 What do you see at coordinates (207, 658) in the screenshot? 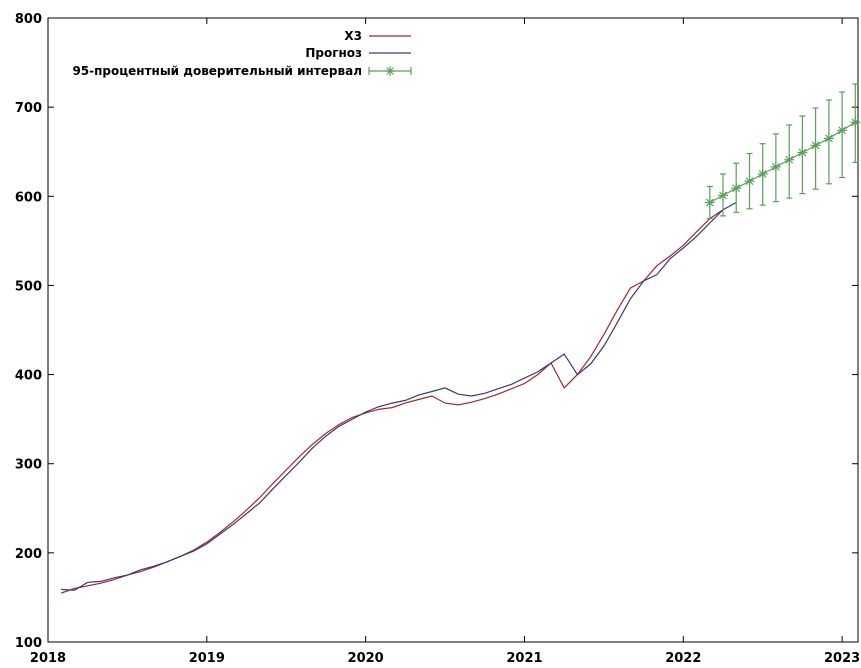
I see `x-tick-label: 2019` at bounding box center [207, 658].